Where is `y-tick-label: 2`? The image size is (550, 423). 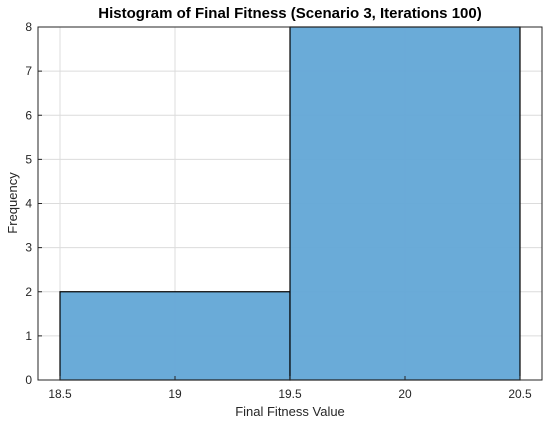 y-tick-label: 2 is located at coordinates (28, 292).